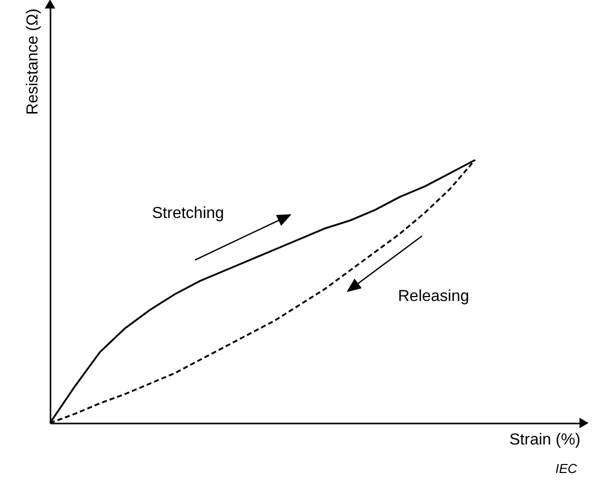  Describe the element at coordinates (434, 296) in the screenshot. I see `annotation: Releasing` at that location.